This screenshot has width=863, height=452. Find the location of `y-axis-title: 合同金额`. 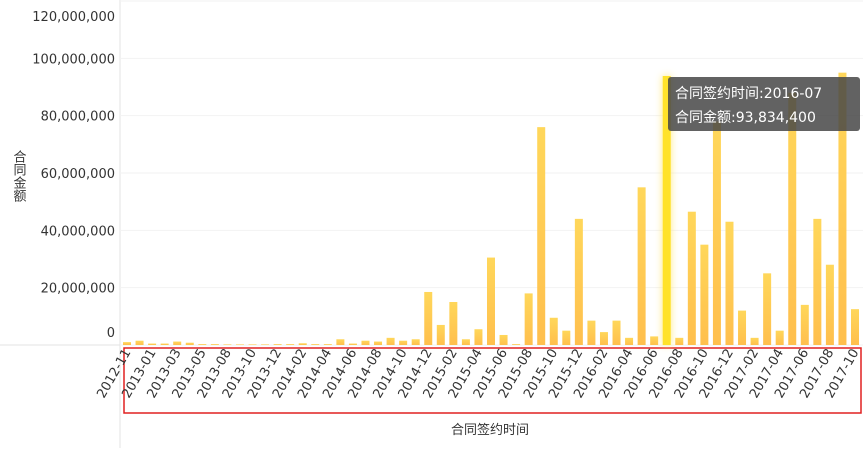

y-axis-title: 合同金额 is located at coordinates (19, 176).